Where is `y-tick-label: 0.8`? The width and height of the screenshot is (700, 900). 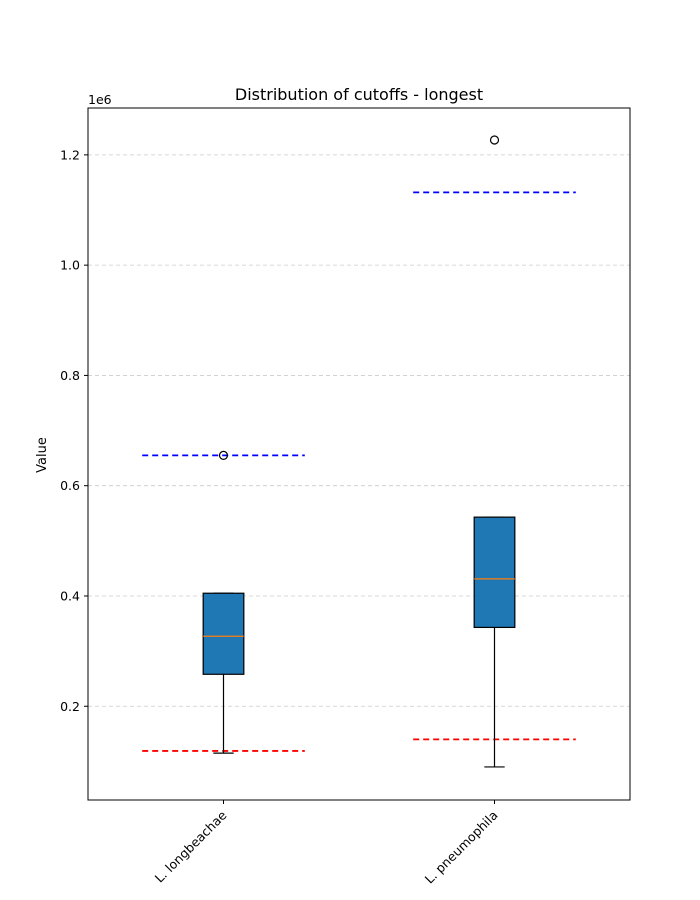
y-tick-label: 0.8 is located at coordinates (70, 375).